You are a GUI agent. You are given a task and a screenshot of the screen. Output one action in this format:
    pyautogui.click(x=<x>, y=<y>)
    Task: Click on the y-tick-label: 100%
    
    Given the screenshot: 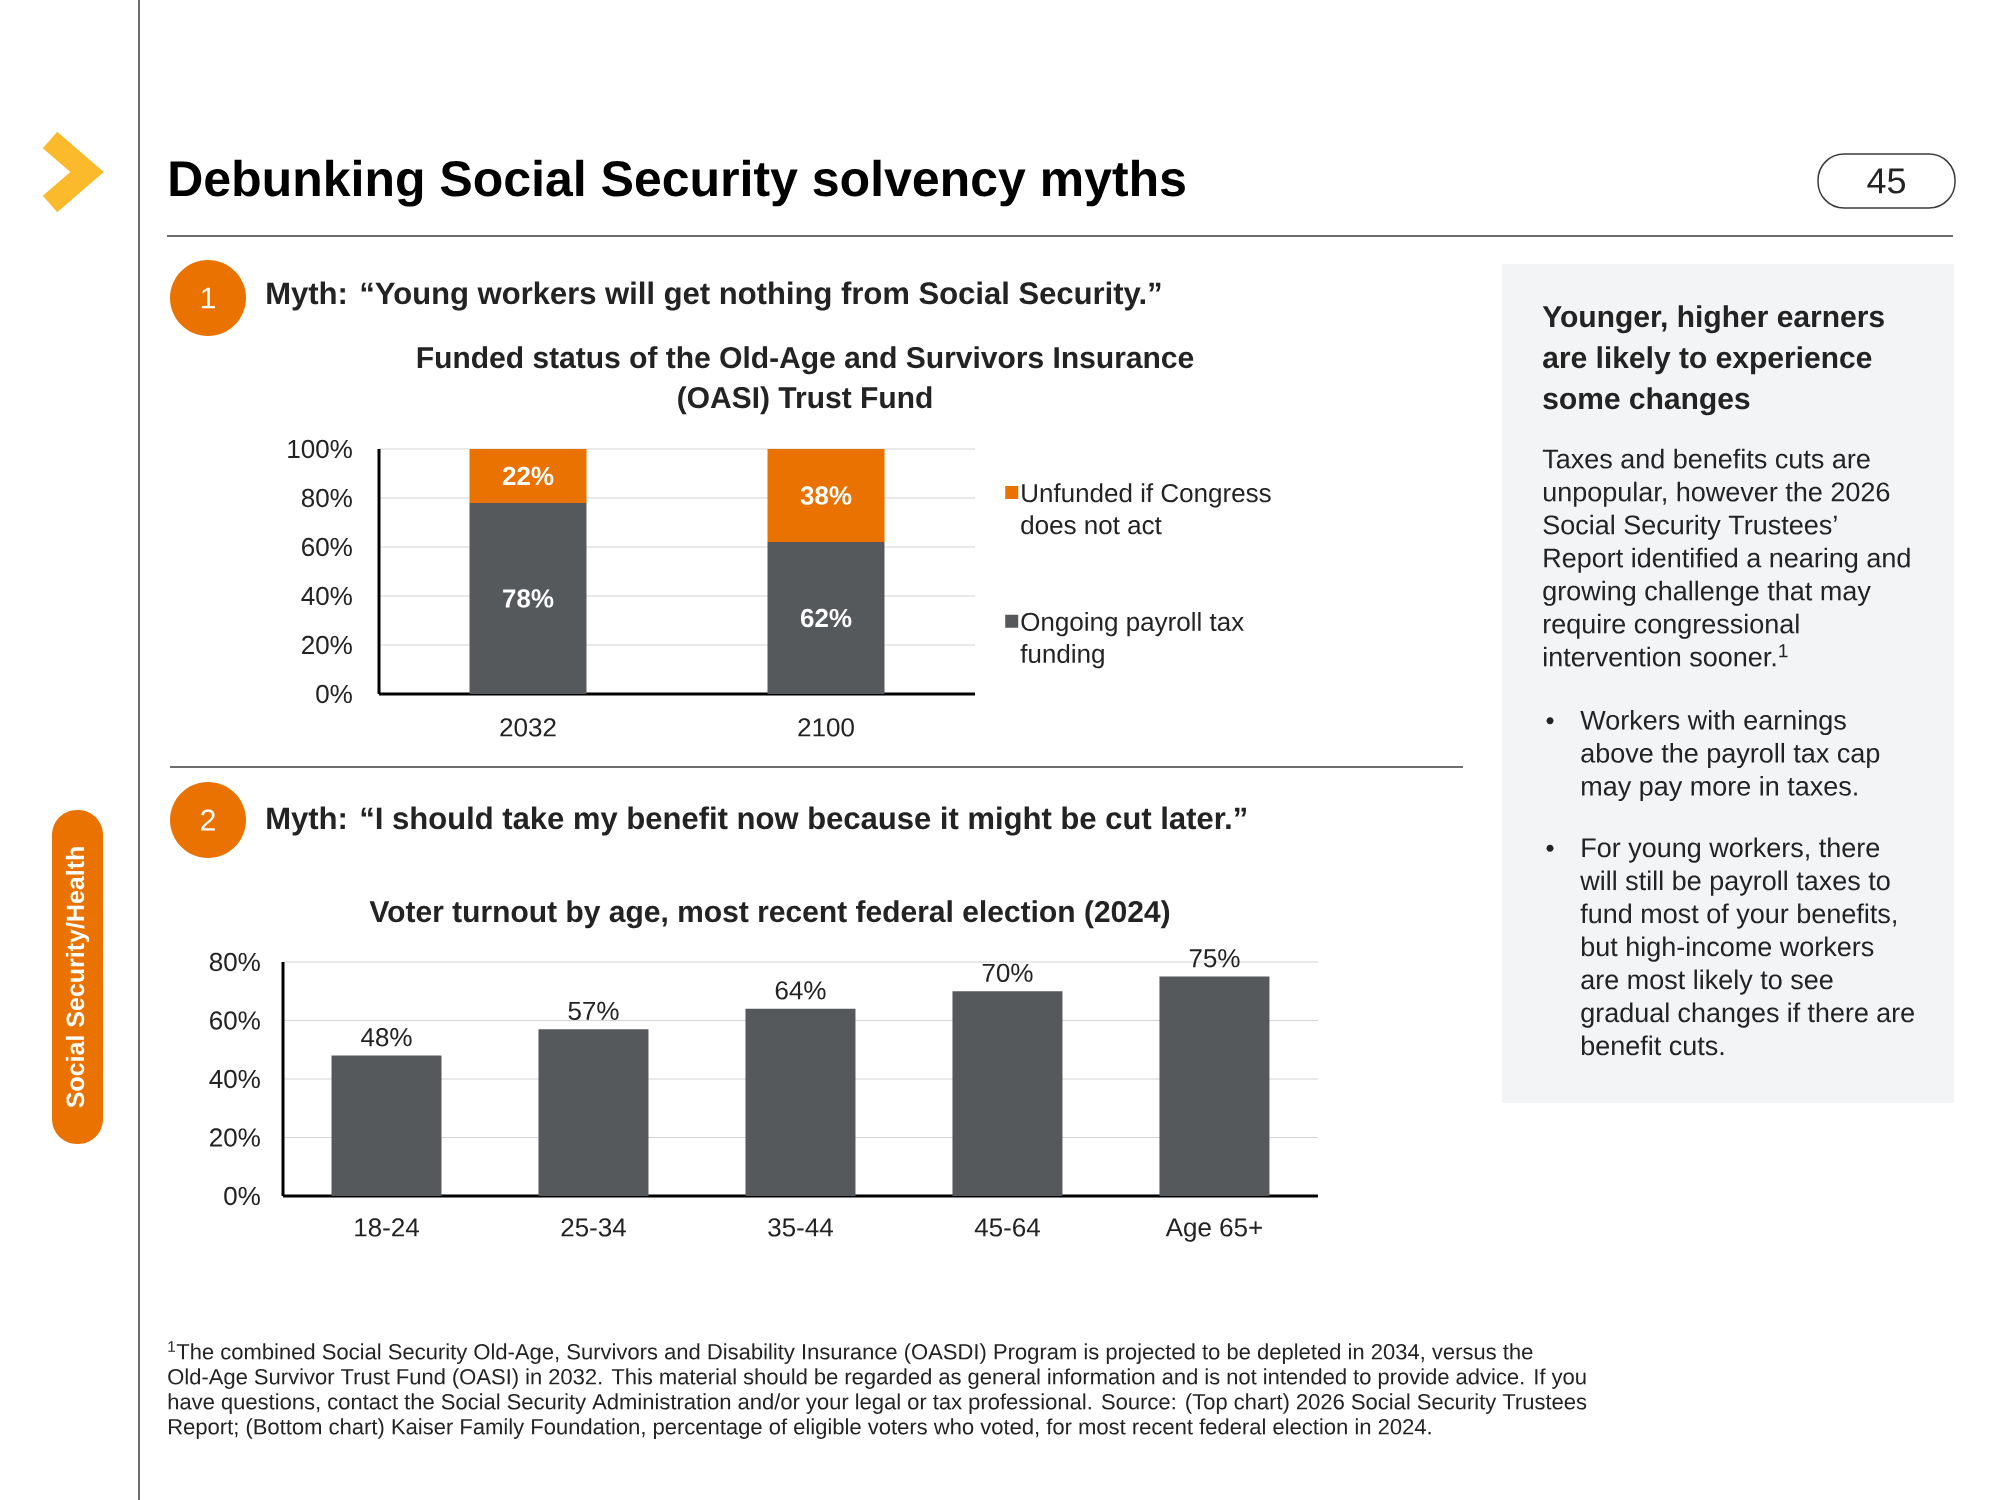 What is the action you would take?
    pyautogui.click(x=320, y=449)
    